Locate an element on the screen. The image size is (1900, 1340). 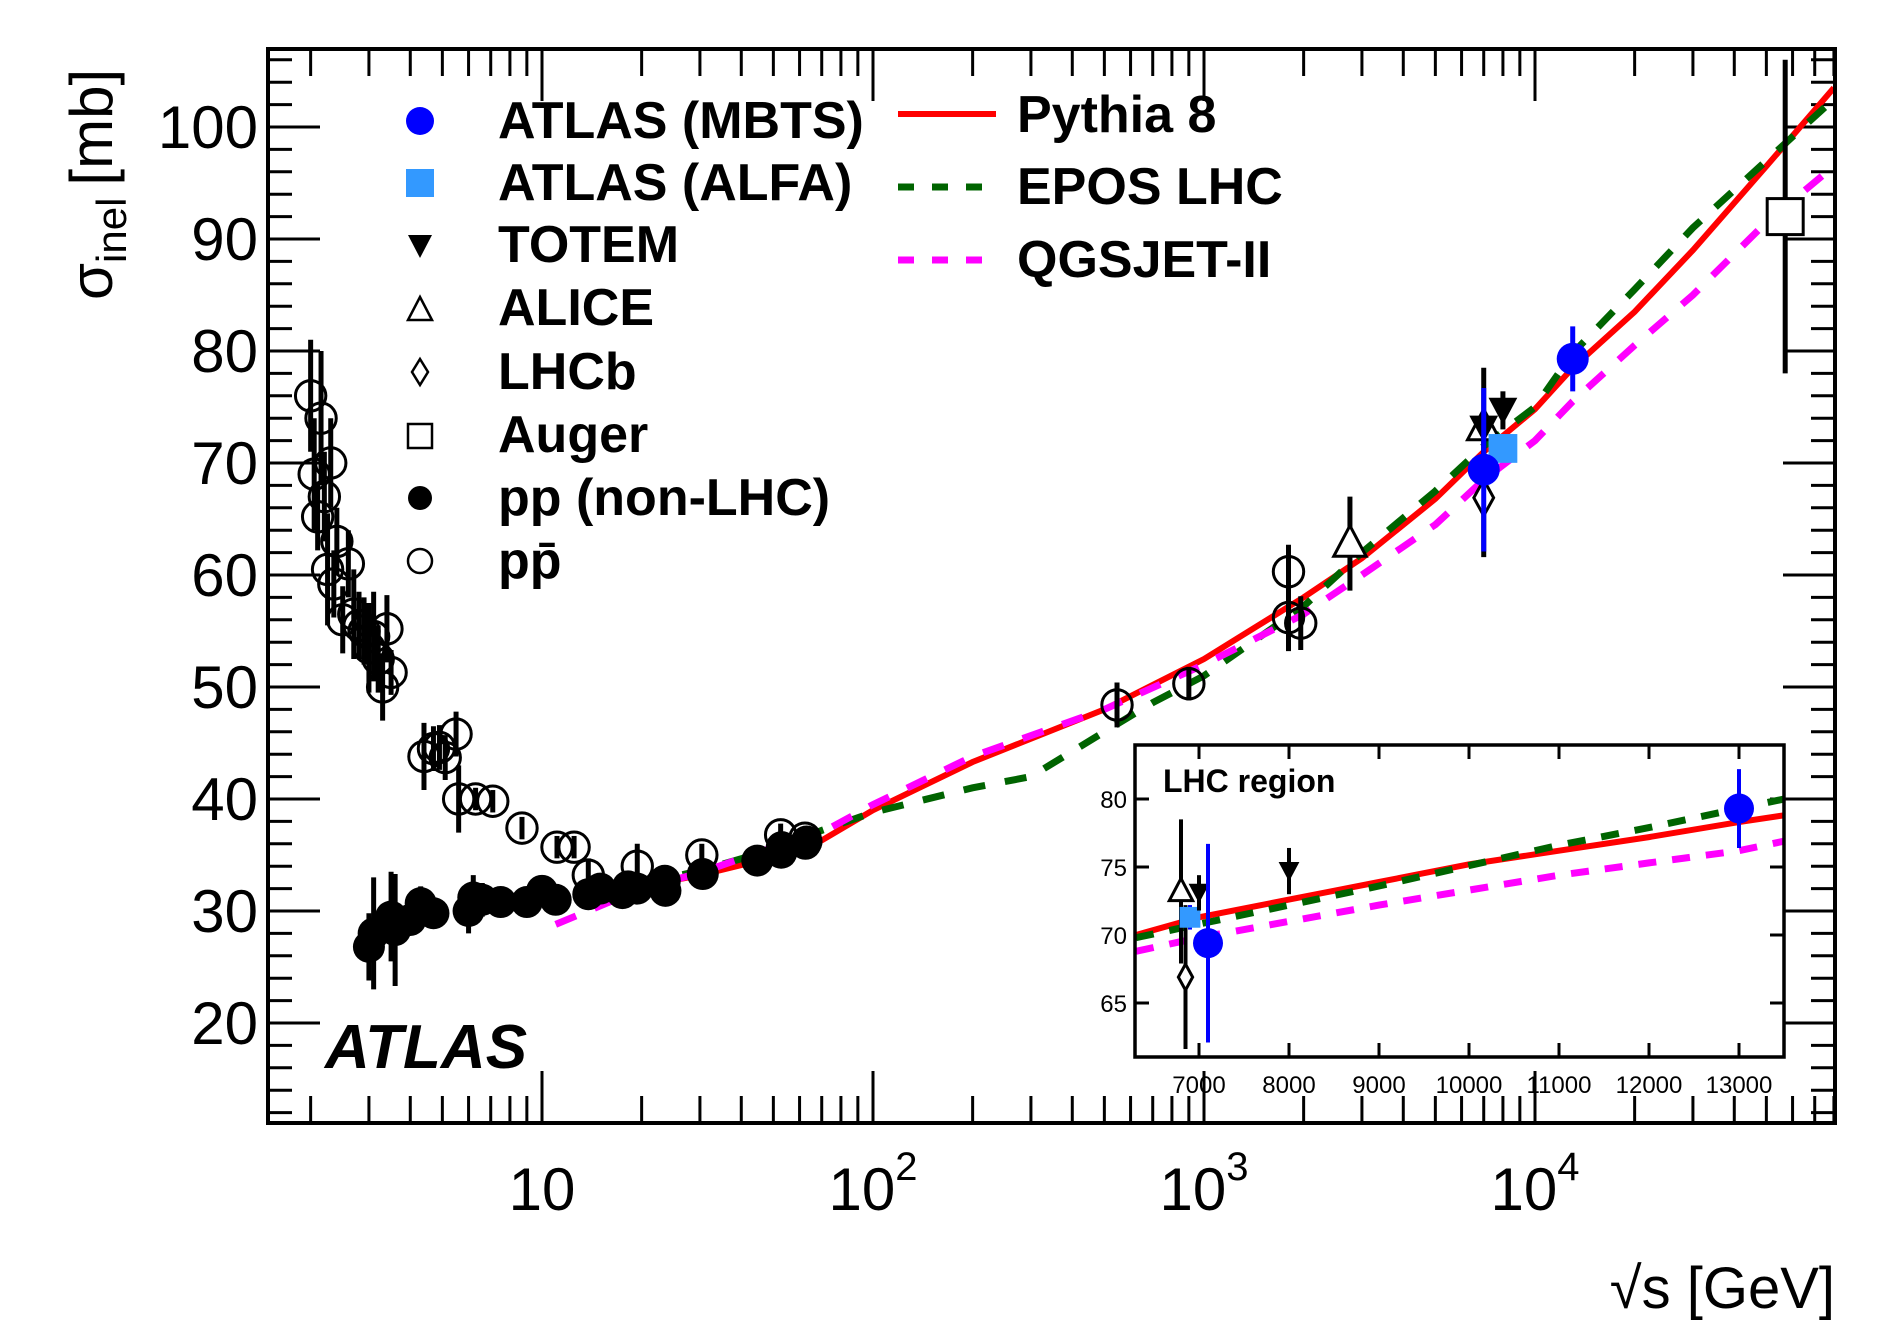
y-axis-unit: [mb] is located at coordinates (91, 127).